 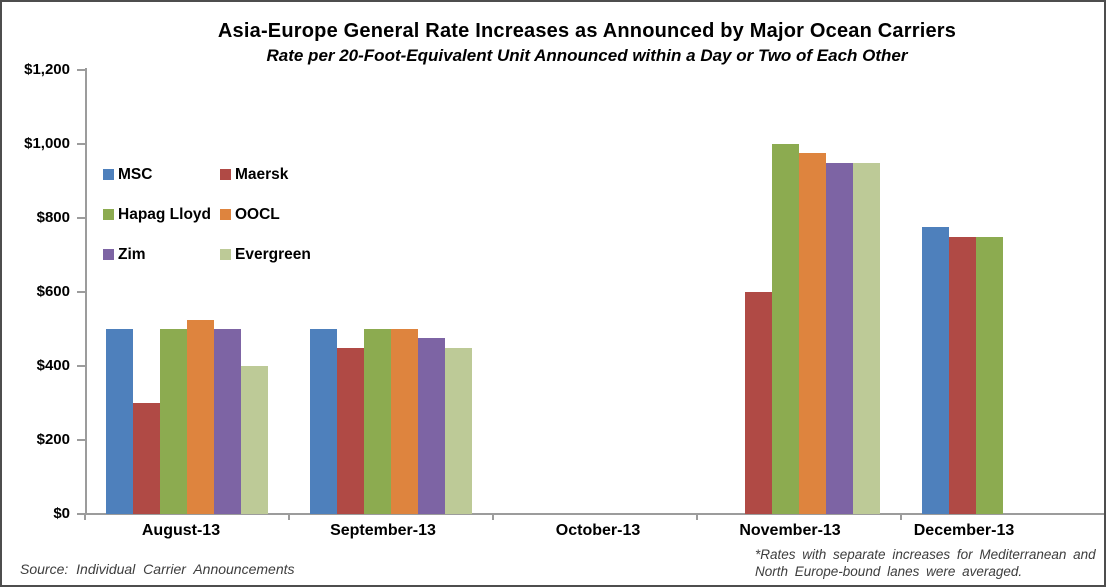 I want to click on legend-item-msc: MSC, so click(x=161, y=174).